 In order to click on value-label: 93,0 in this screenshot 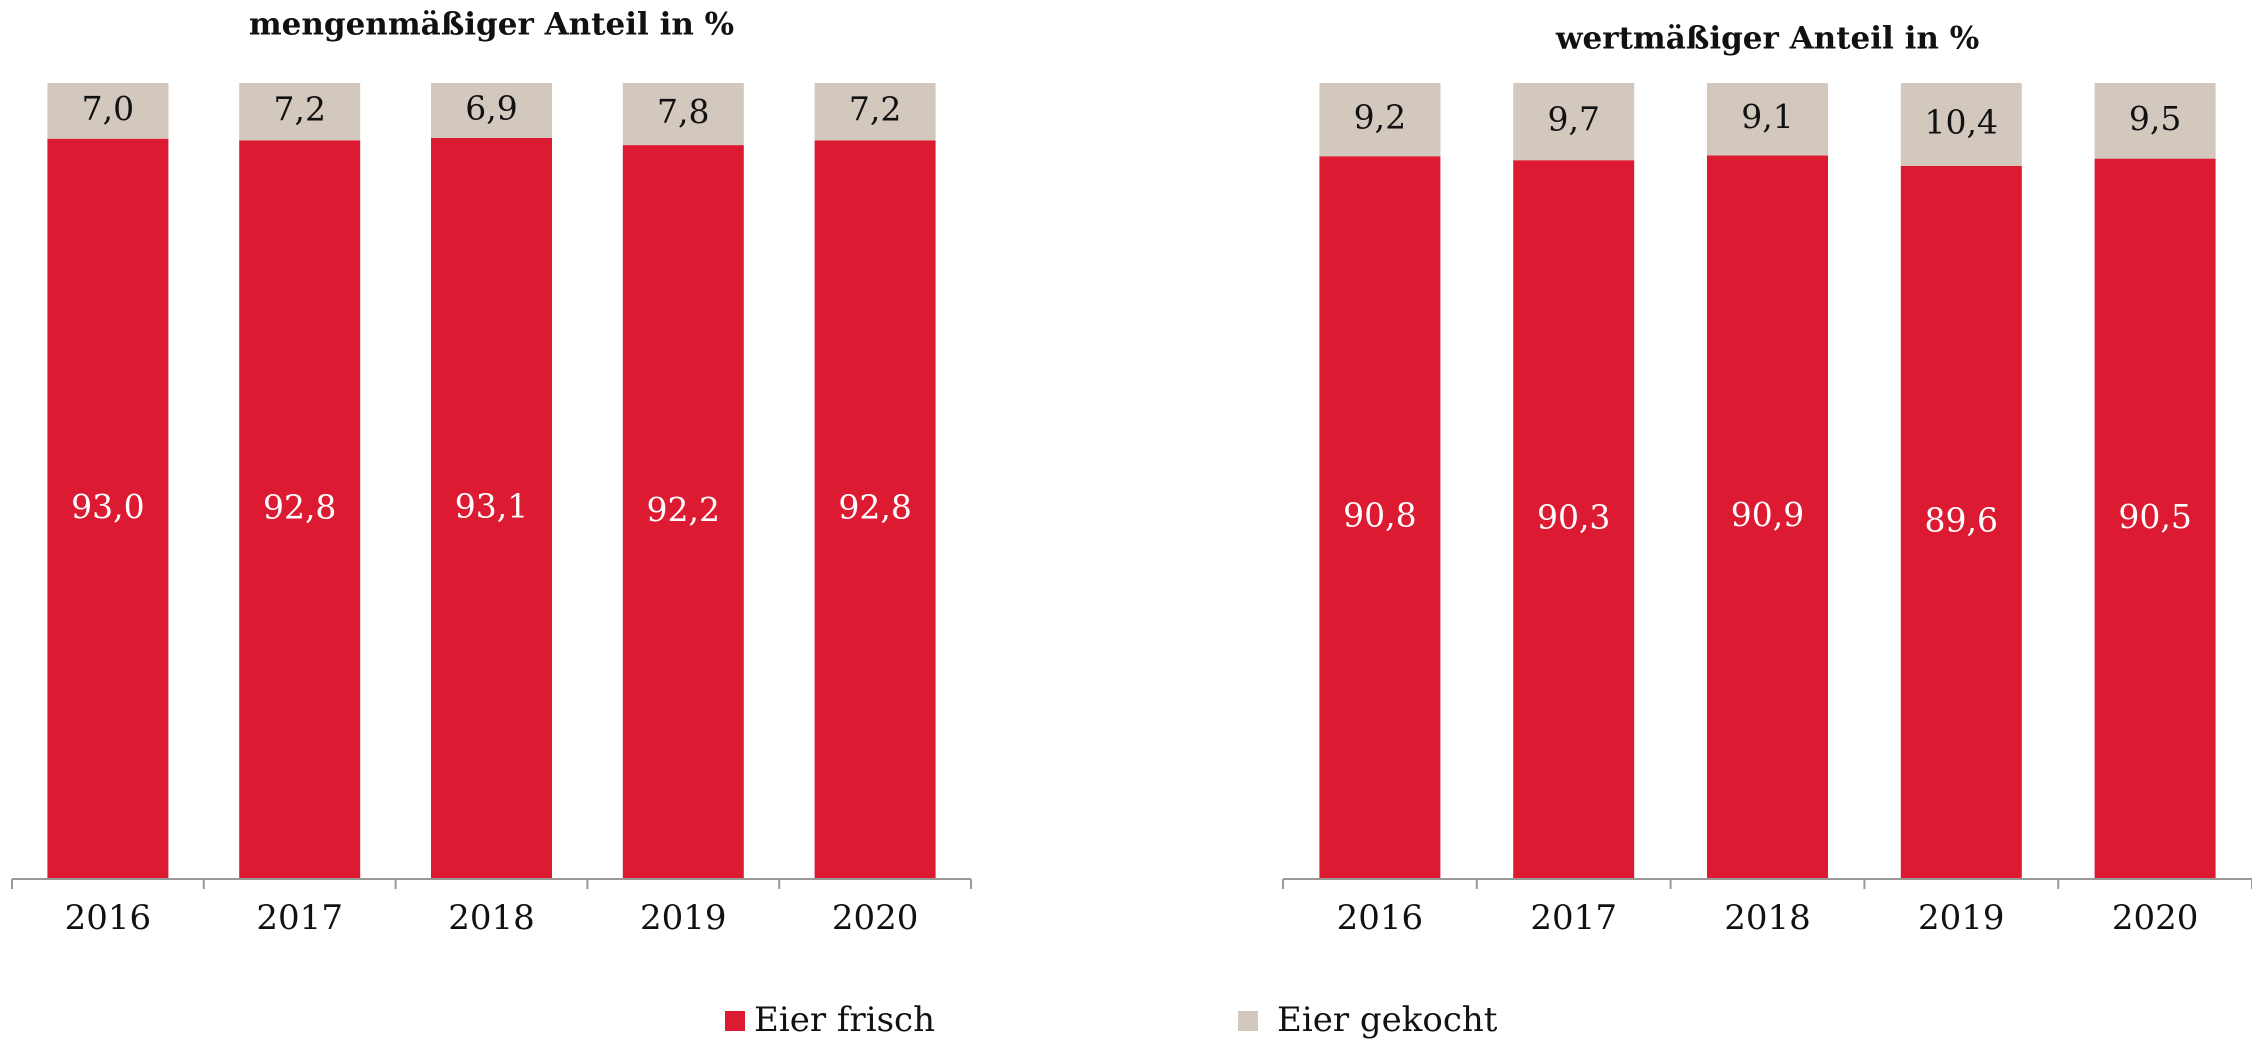, I will do `click(107, 506)`.